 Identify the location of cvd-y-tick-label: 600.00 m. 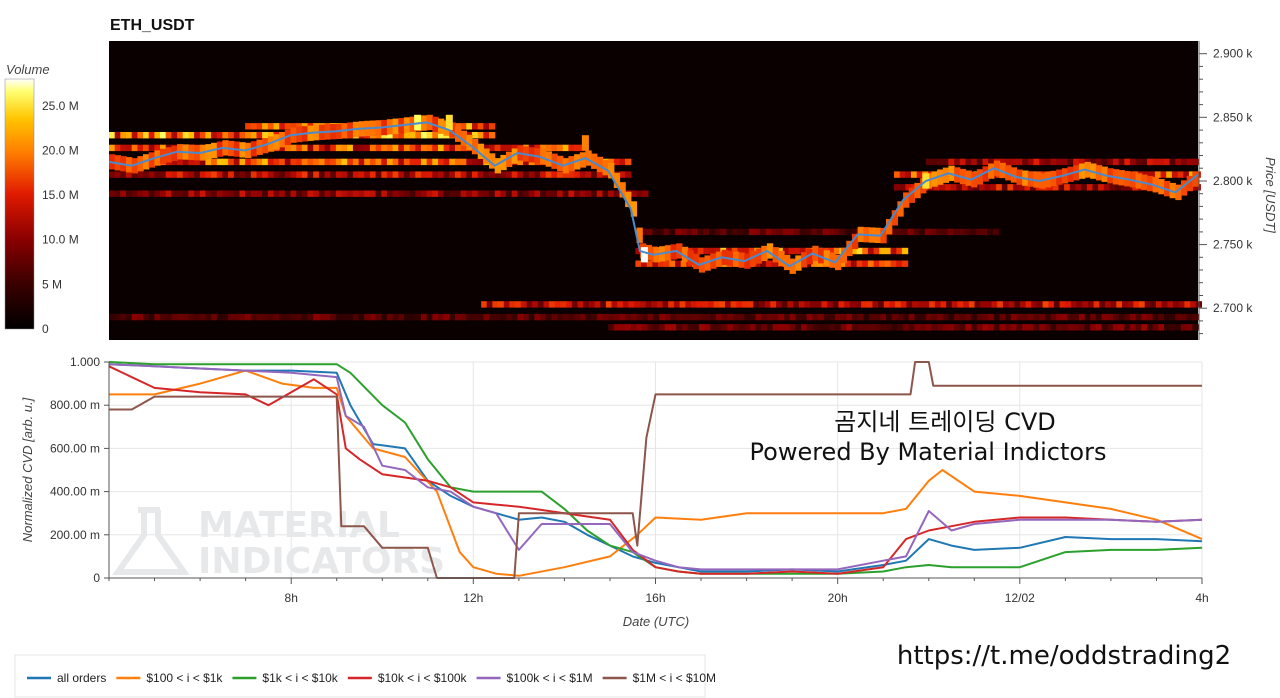
(75, 448).